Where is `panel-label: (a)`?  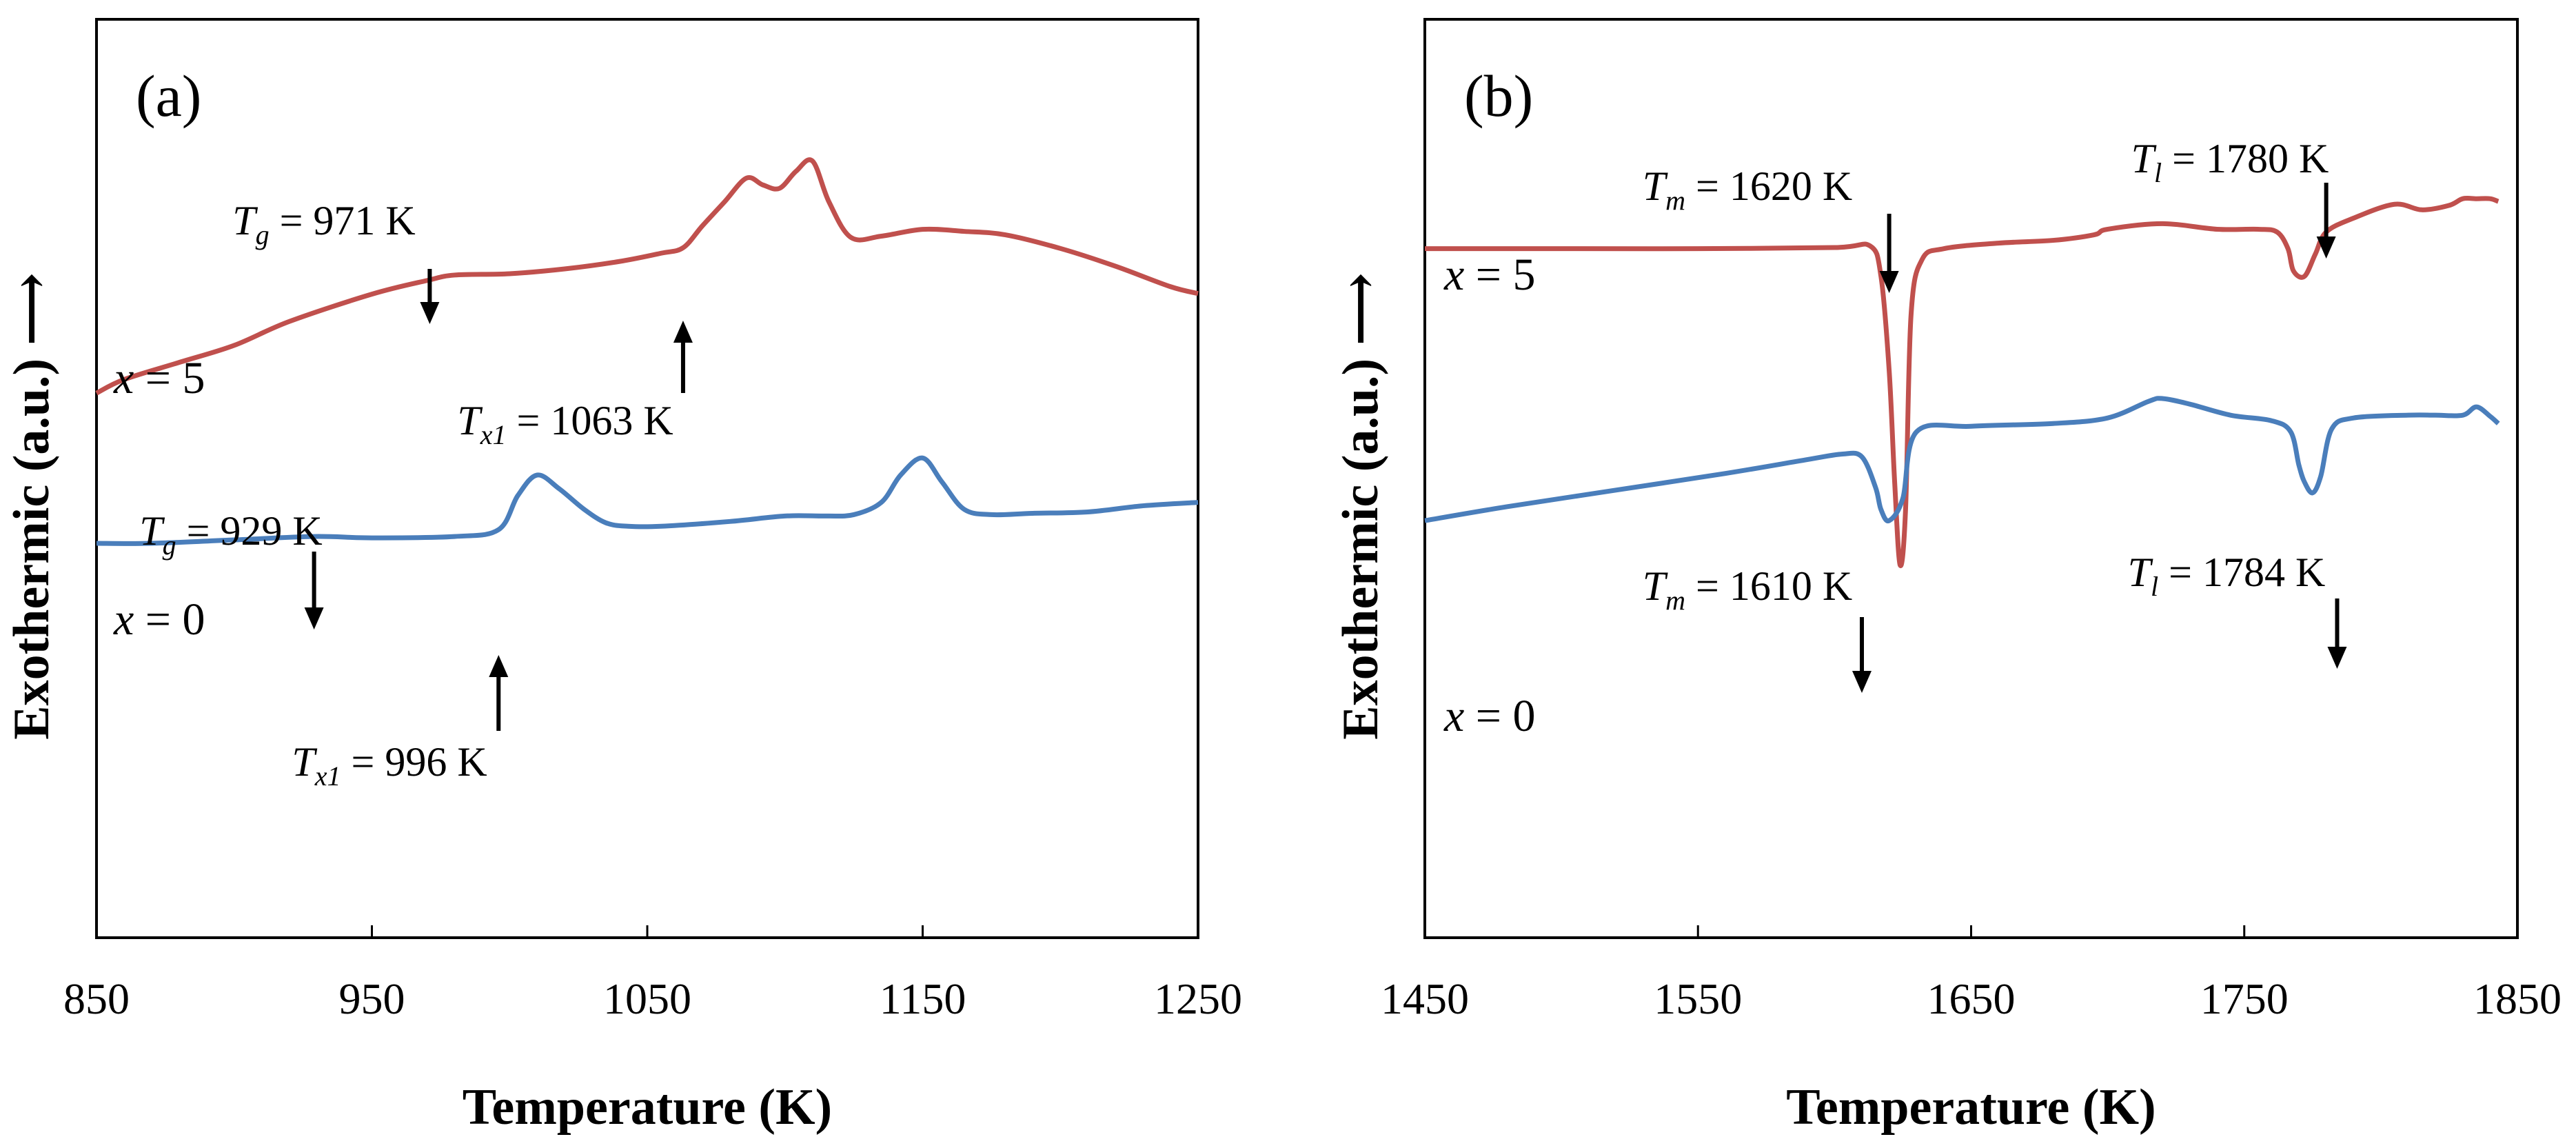 panel-label: (a) is located at coordinates (168, 96).